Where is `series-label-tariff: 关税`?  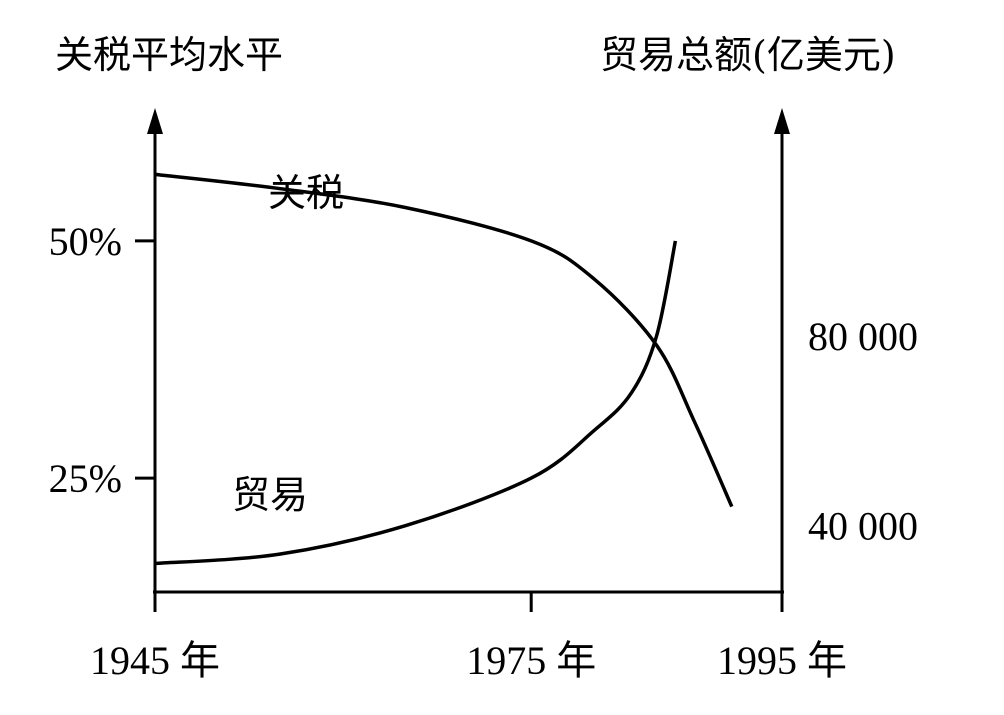 series-label-tariff: 关税 is located at coordinates (306, 193).